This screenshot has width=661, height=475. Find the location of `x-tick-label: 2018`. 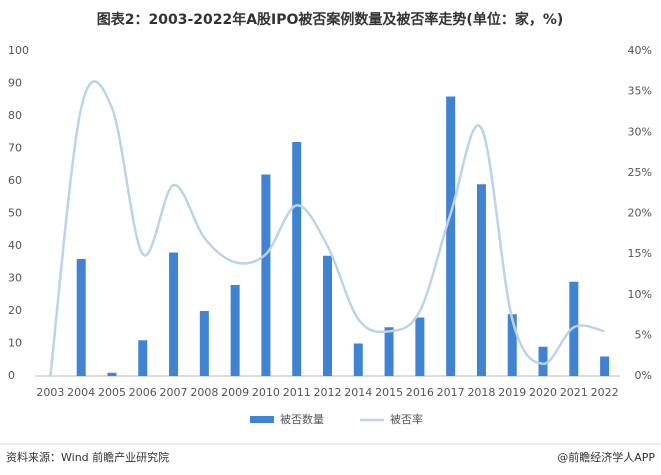

x-tick-label: 2018 is located at coordinates (481, 392).